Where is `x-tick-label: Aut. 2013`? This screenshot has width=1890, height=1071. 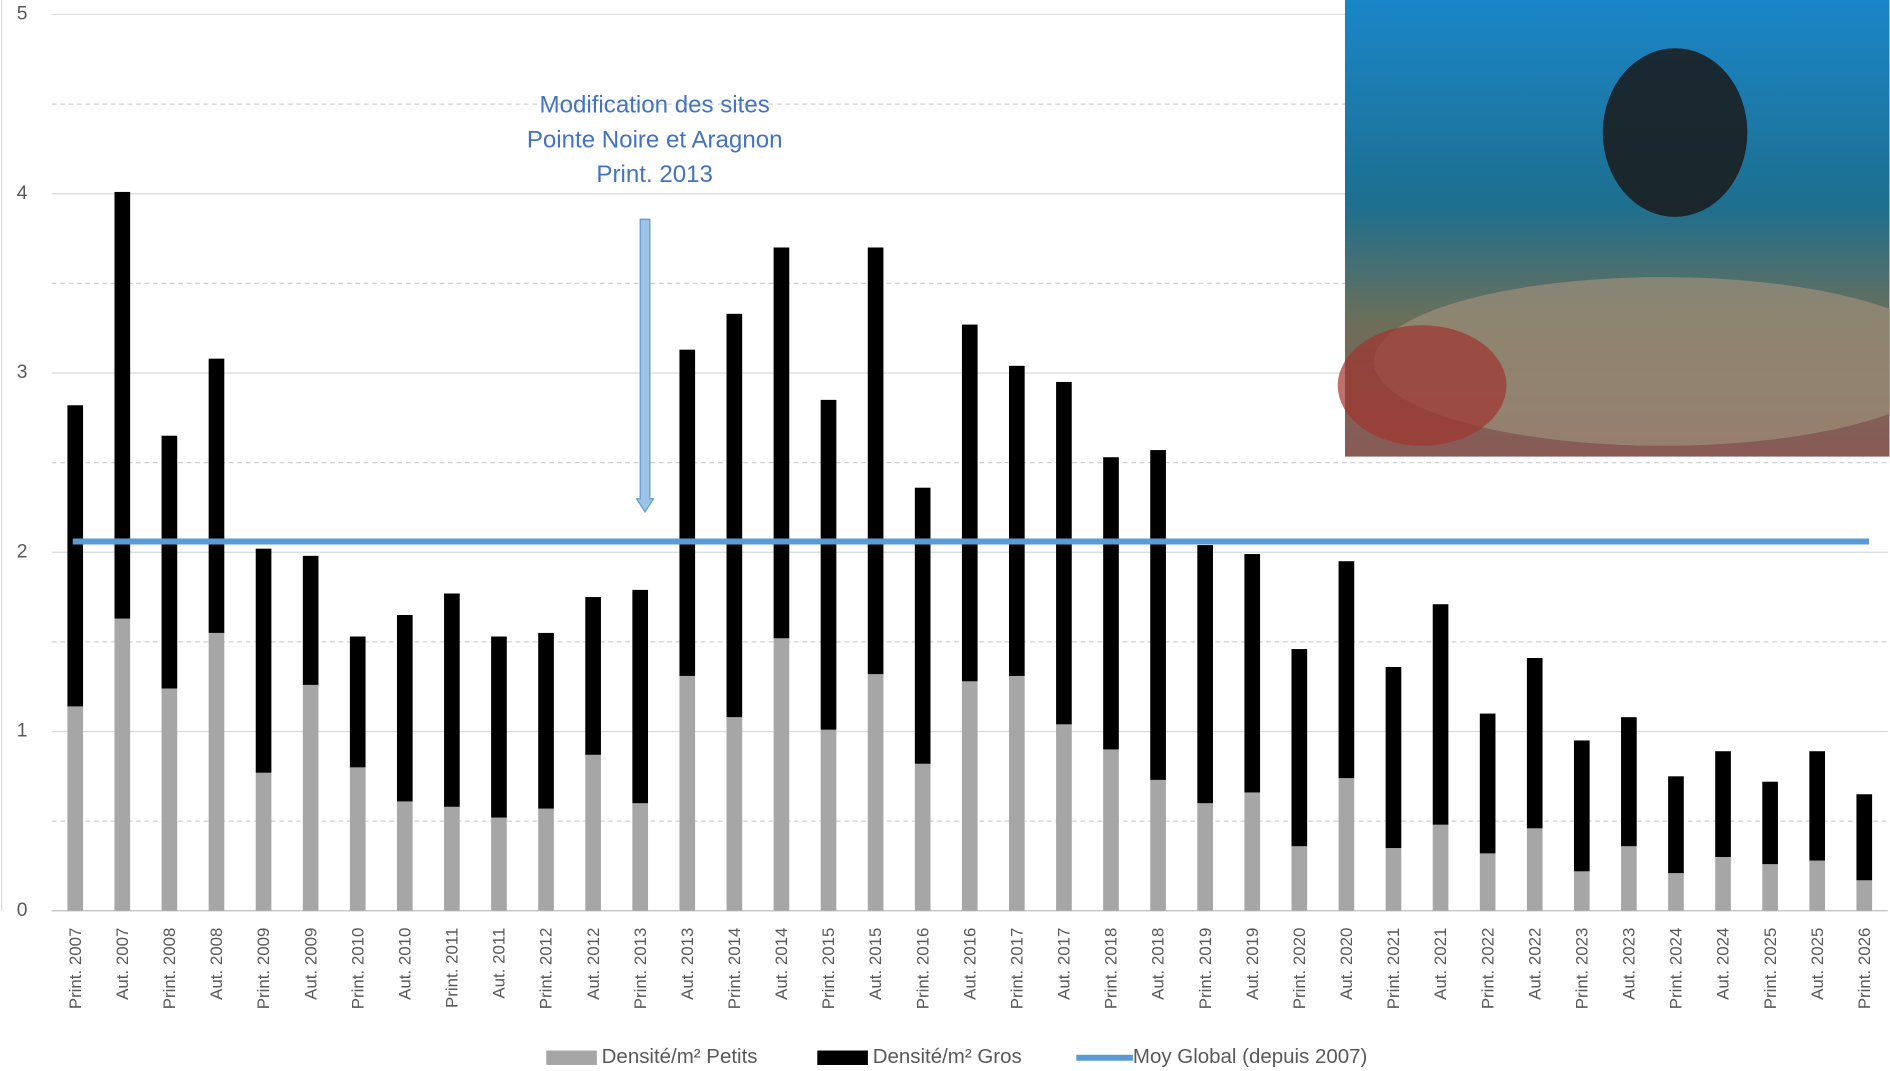 x-tick-label: Aut. 2013 is located at coordinates (687, 964).